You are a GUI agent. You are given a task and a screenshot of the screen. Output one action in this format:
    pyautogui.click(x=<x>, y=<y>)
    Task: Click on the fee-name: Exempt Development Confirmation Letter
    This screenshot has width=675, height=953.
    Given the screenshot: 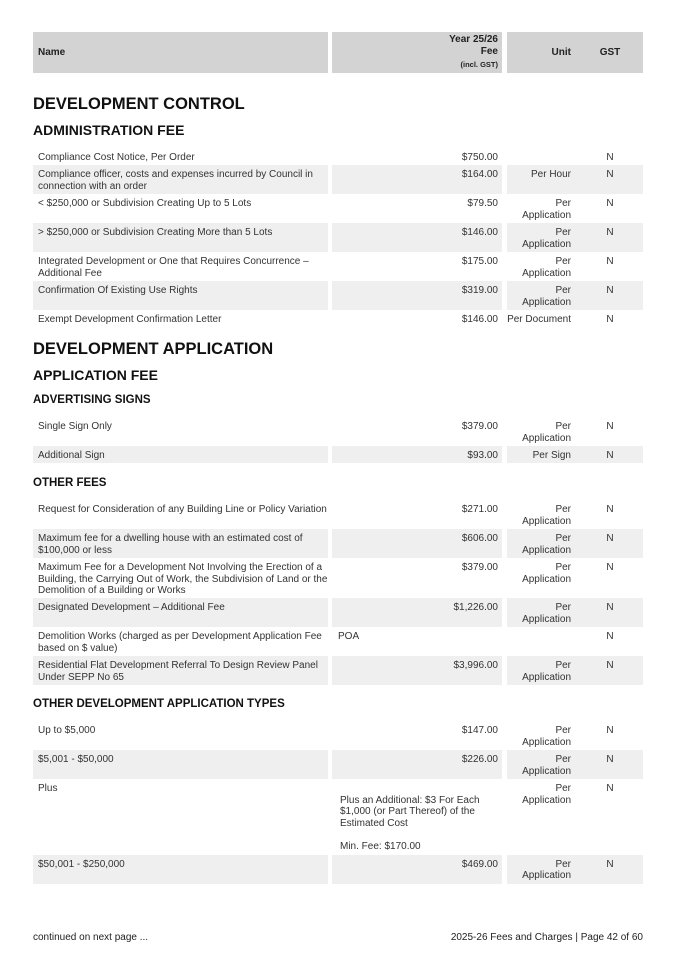 What is the action you would take?
    pyautogui.click(x=130, y=319)
    